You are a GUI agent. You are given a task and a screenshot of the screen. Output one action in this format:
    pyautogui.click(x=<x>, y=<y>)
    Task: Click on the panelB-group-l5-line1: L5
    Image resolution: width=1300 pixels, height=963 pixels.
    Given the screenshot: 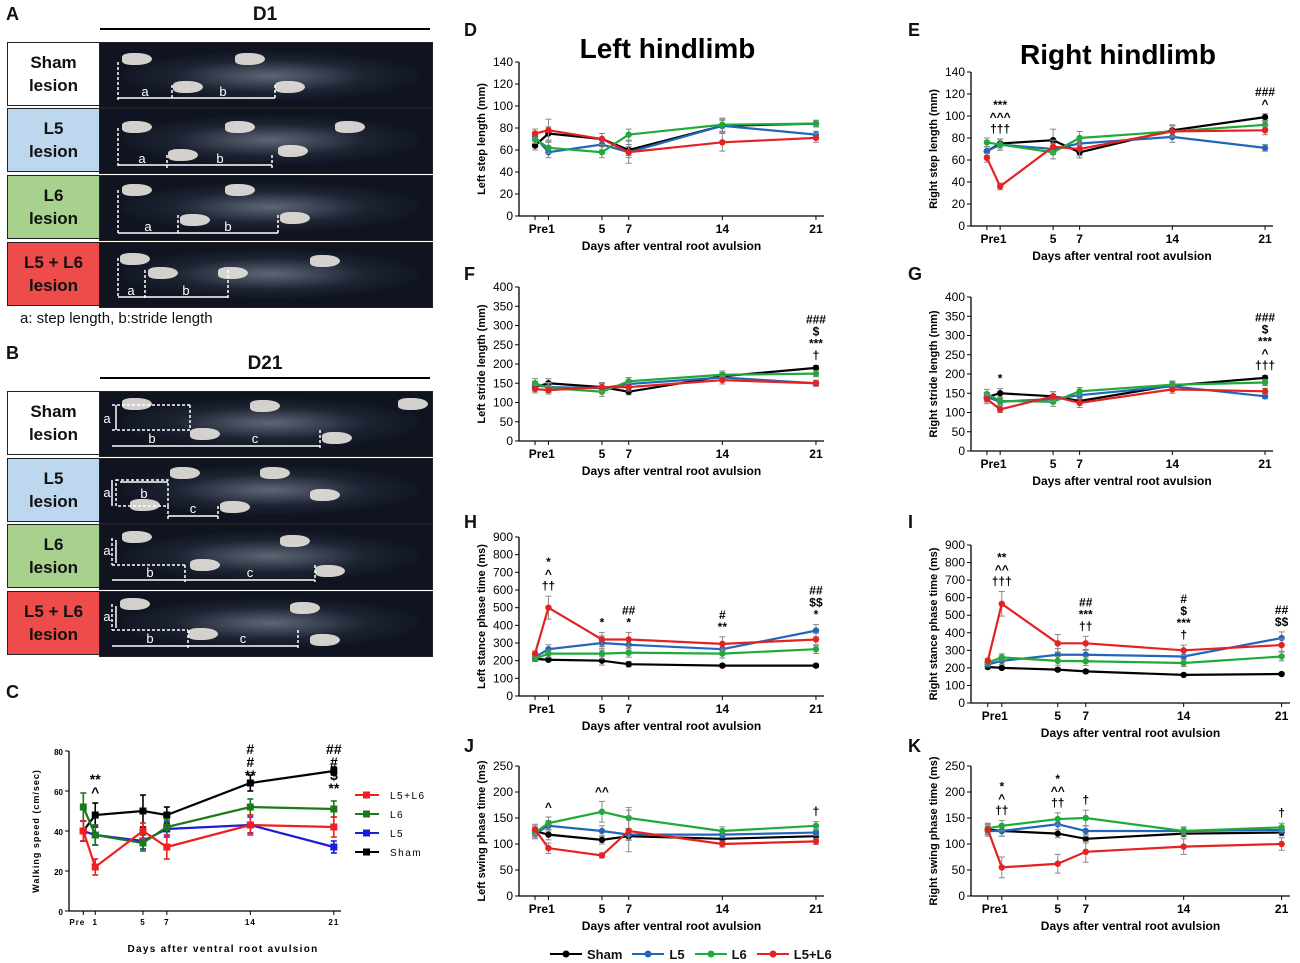 What is the action you would take?
    pyautogui.click(x=53, y=478)
    